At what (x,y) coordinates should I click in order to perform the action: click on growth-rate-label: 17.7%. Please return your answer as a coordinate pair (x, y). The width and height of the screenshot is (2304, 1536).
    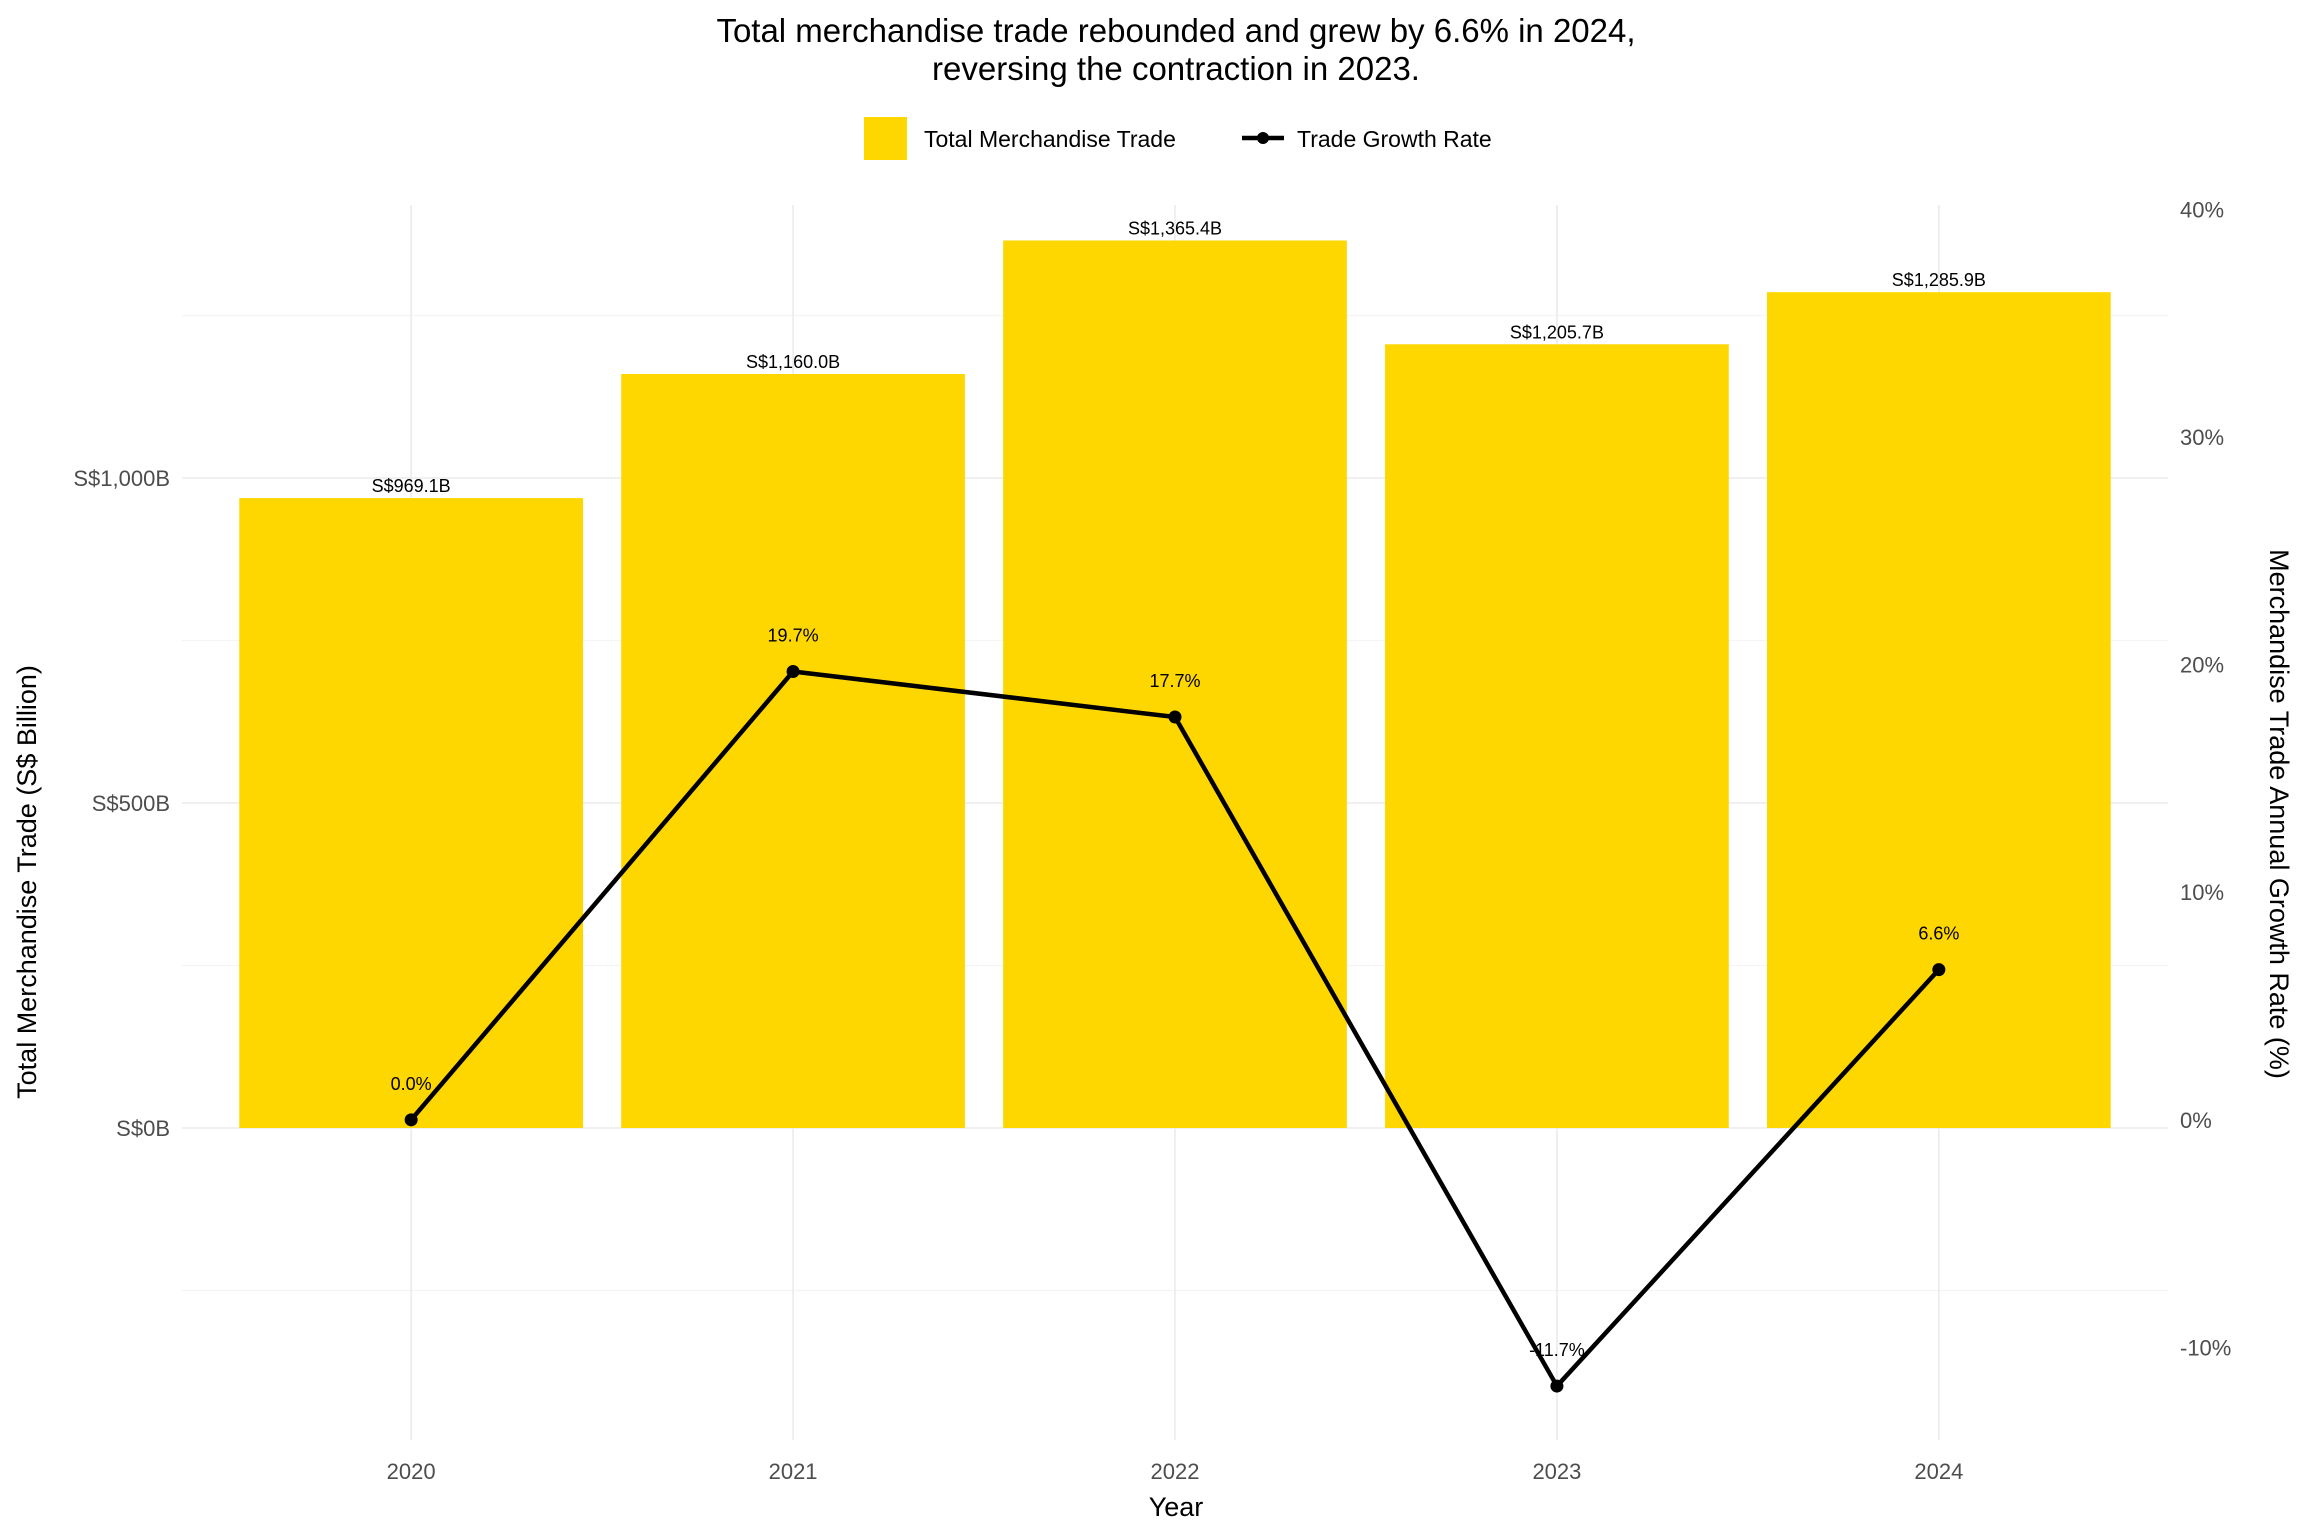
    Looking at the image, I should click on (1174, 681).